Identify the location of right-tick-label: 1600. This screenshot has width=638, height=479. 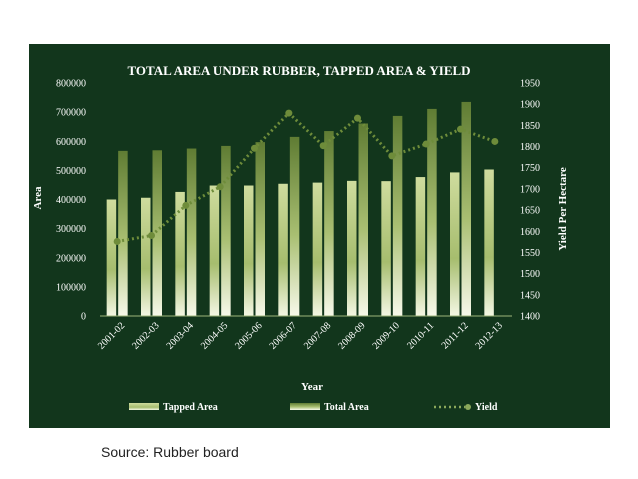
(530, 232).